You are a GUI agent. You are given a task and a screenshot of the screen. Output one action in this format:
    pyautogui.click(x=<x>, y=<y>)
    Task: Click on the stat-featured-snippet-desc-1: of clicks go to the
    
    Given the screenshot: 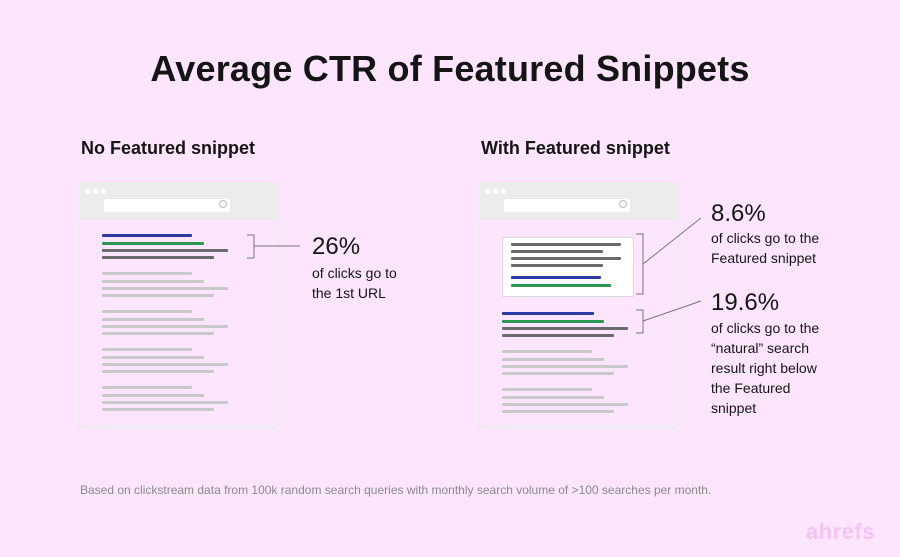 What is the action you would take?
    pyautogui.click(x=765, y=238)
    